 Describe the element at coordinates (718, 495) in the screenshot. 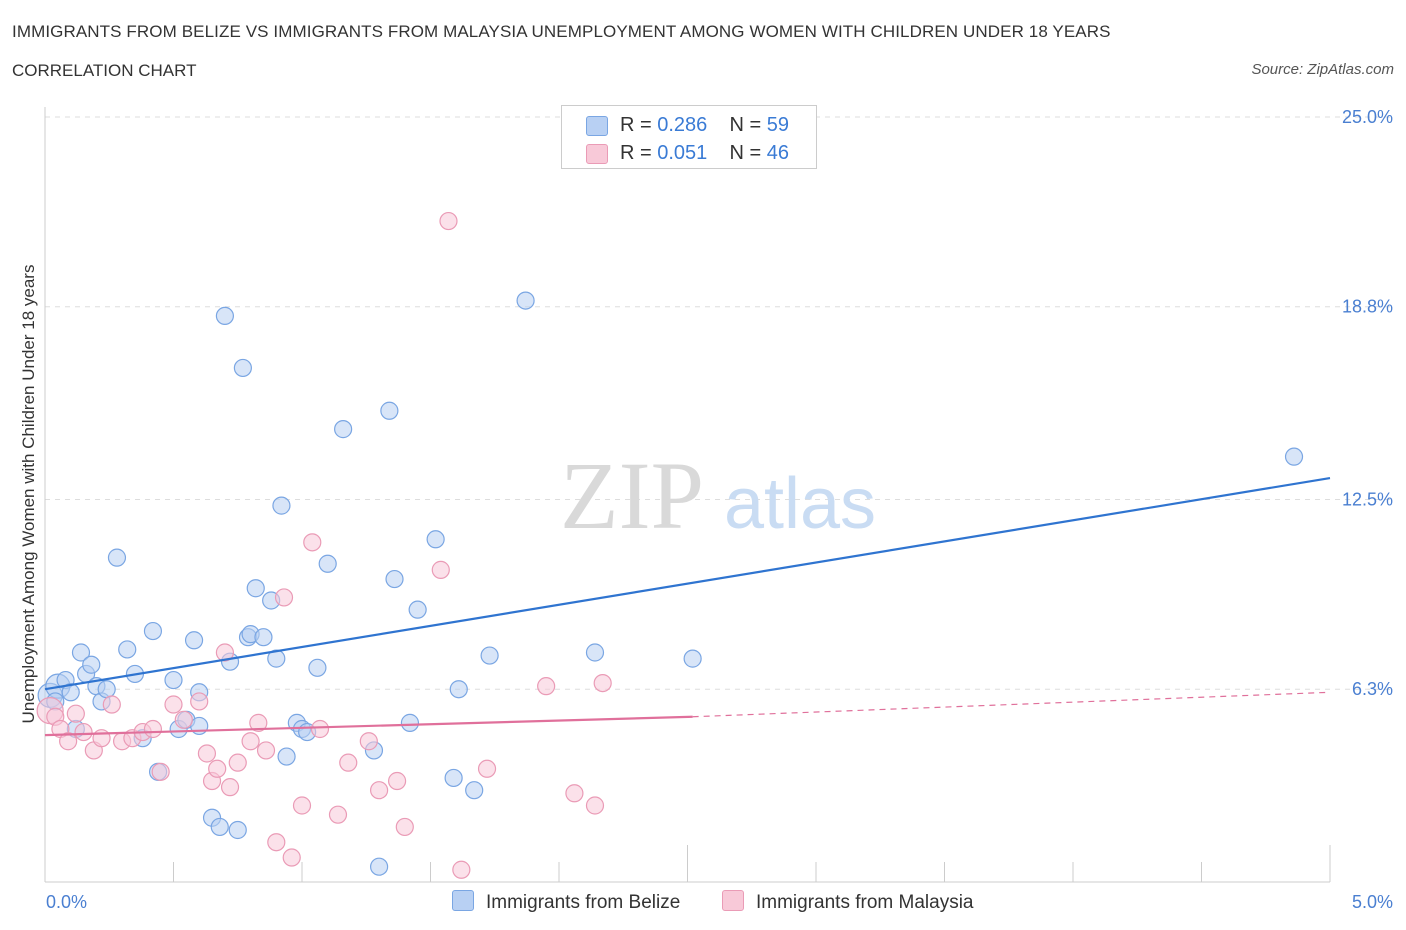

I see `watermark: ZIP atlas` at that location.